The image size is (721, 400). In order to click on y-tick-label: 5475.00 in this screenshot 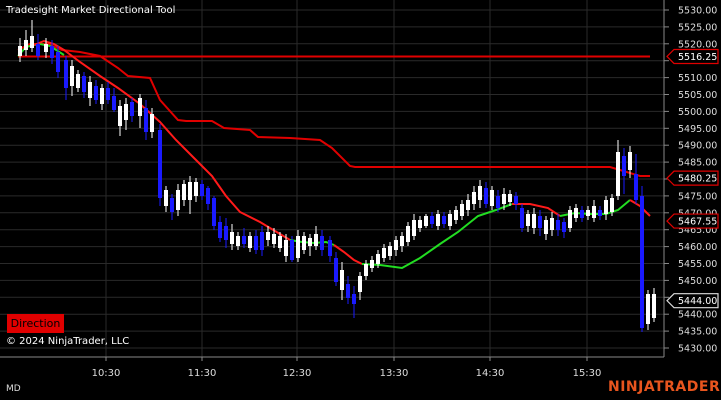, I will do `click(697, 196)`.